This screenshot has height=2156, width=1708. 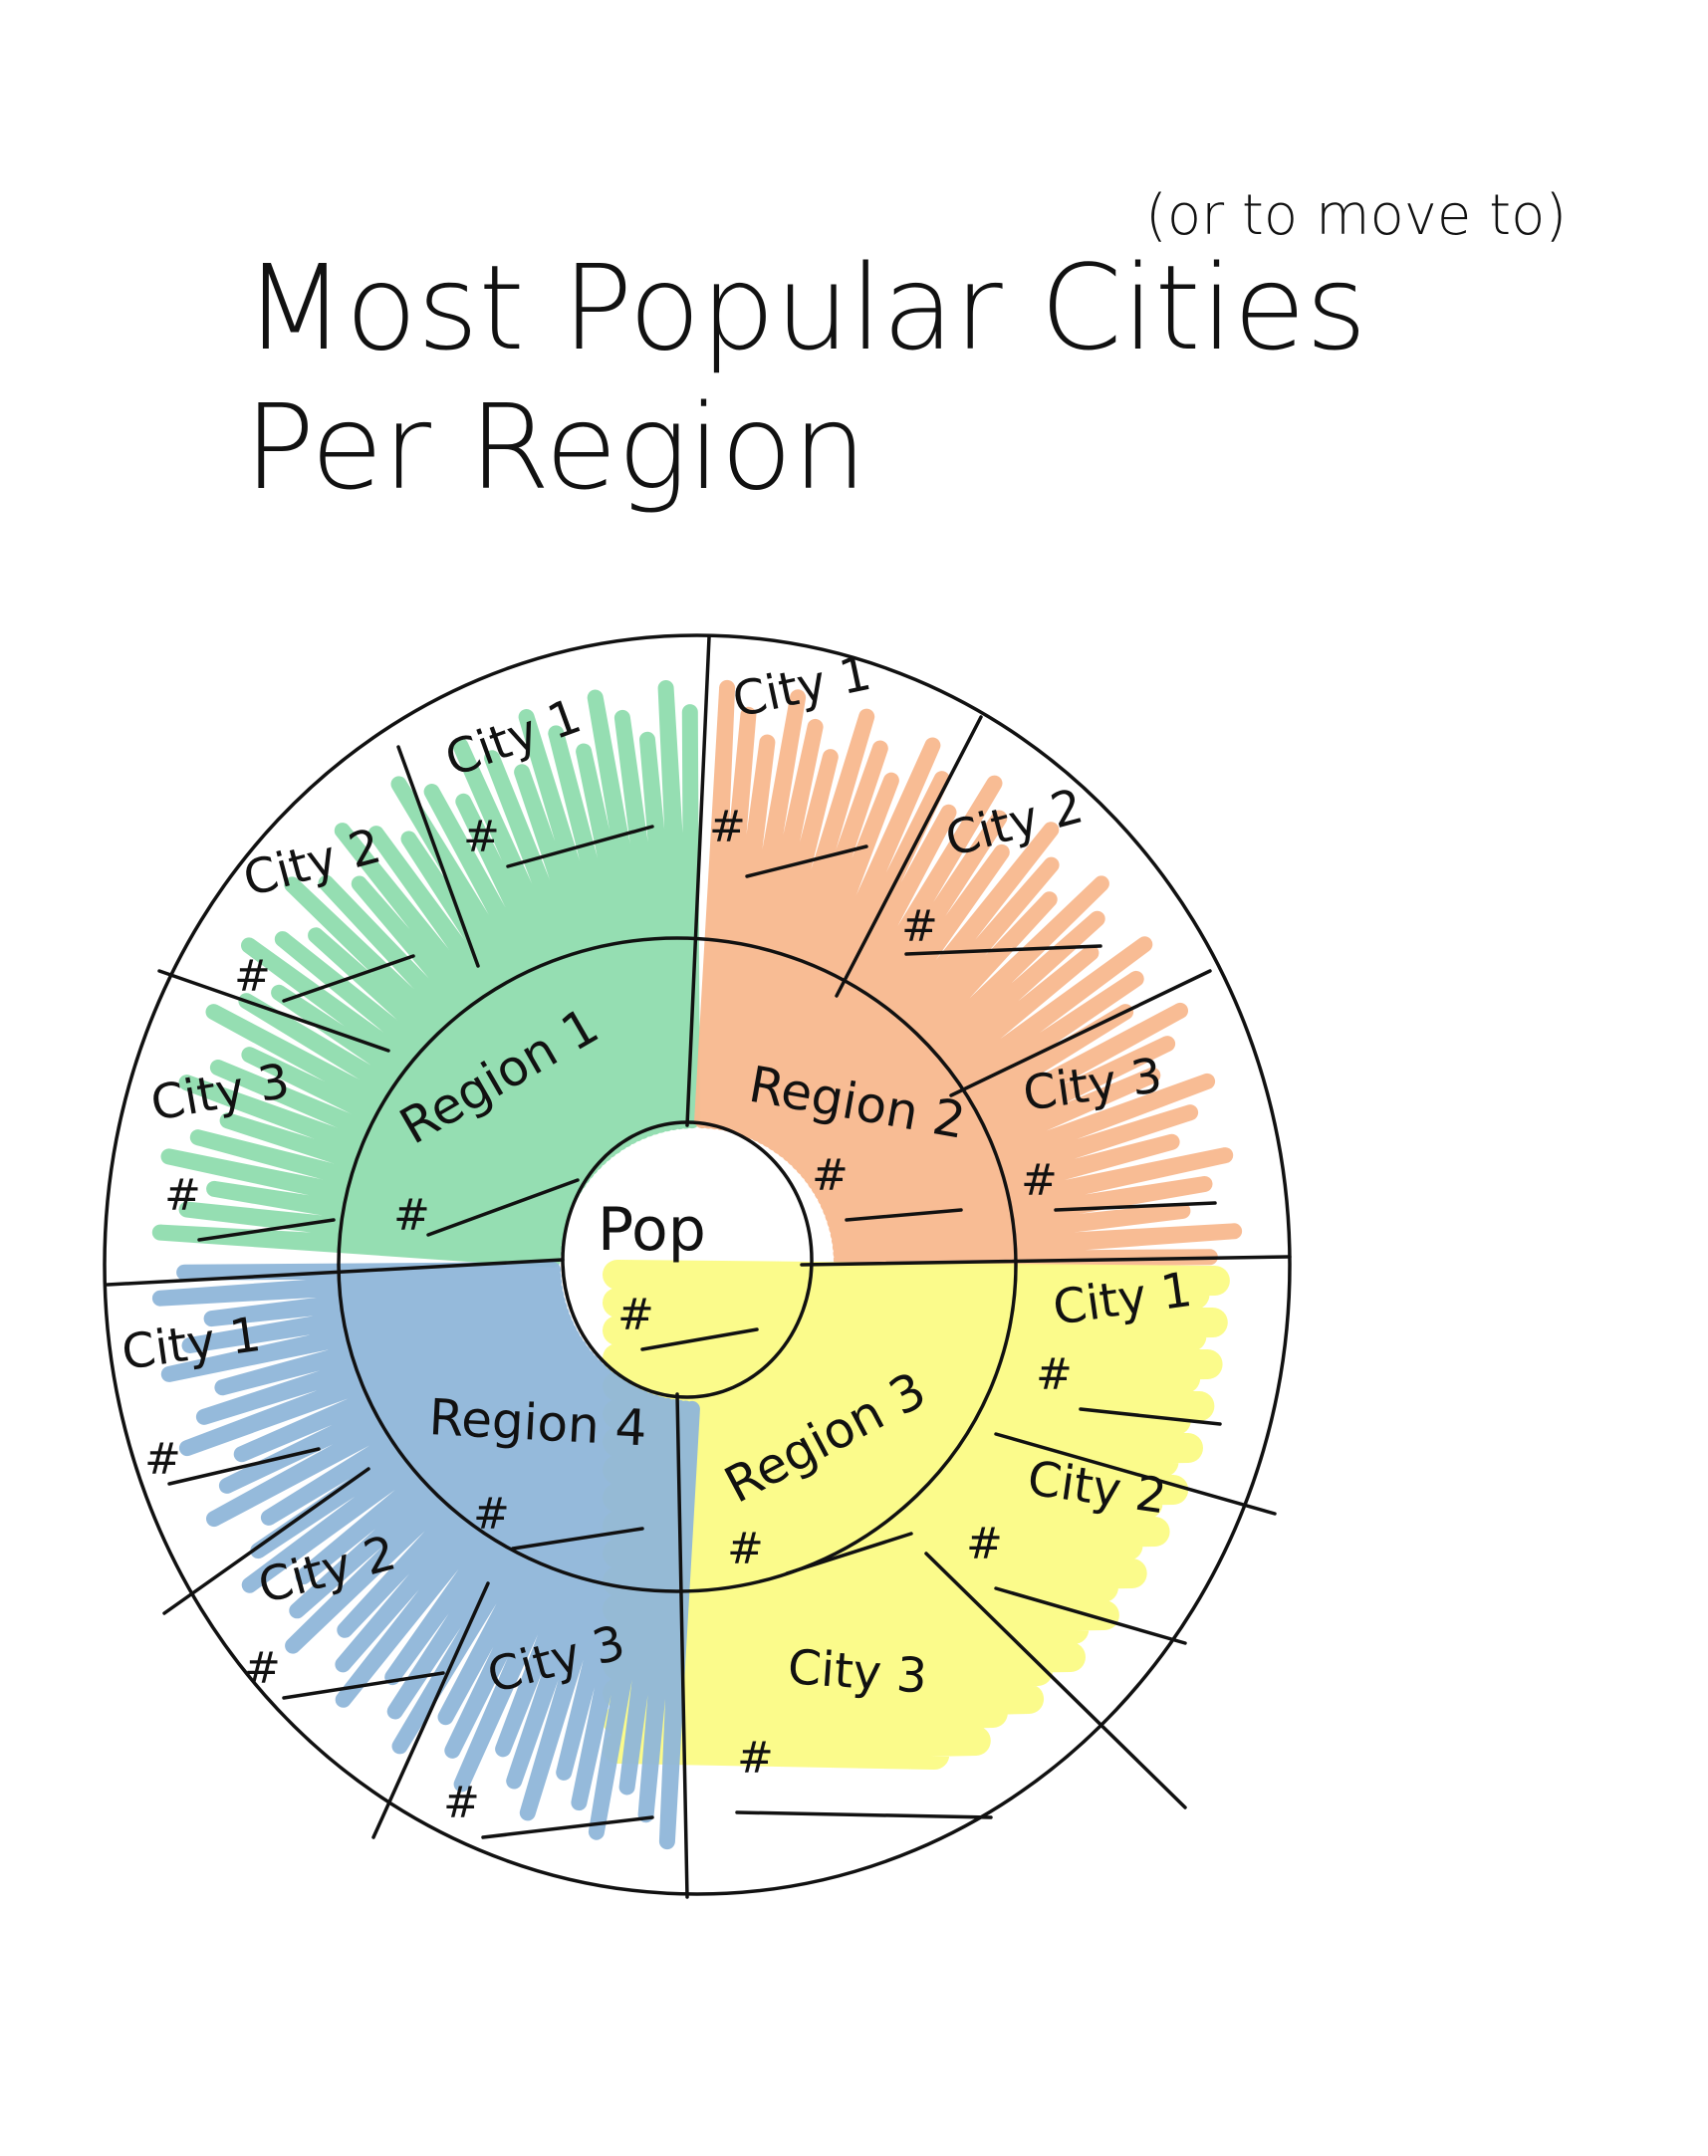 I want to click on region-3-city-1-value-blank, so click(x=1150, y=1416).